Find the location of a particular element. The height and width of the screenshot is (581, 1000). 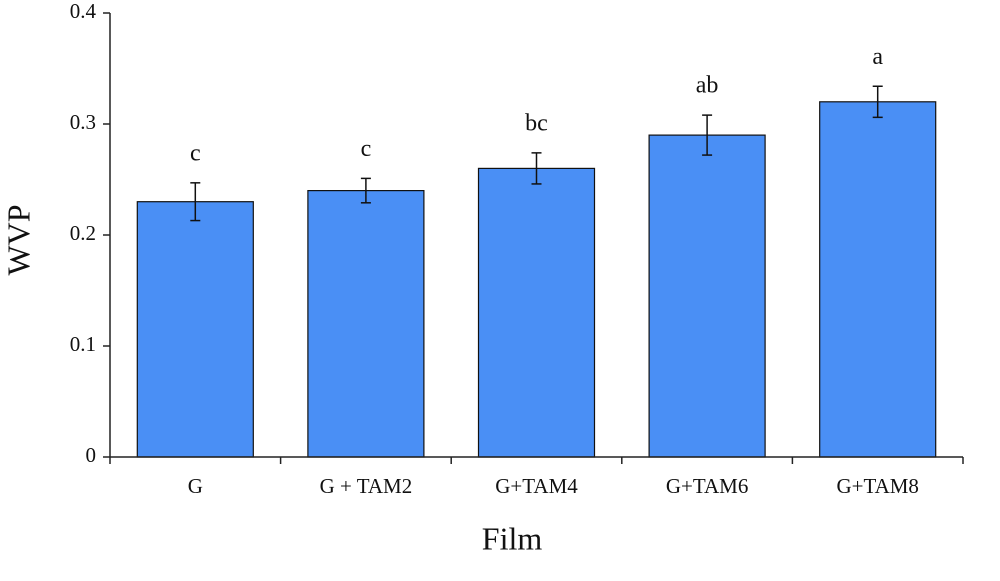

y-axis-title: WVP is located at coordinates (18, 239).